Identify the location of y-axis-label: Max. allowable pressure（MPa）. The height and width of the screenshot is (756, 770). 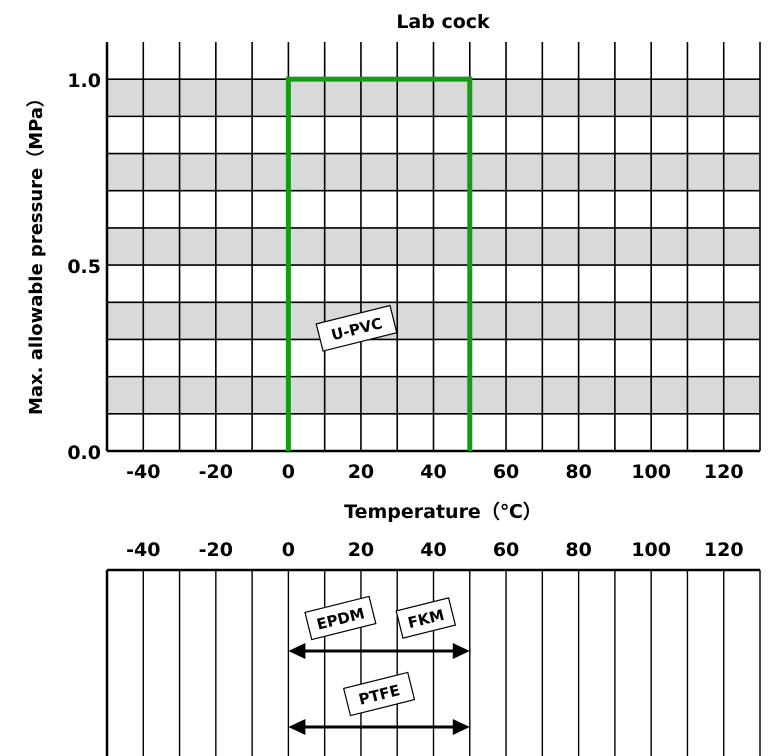
(36, 252).